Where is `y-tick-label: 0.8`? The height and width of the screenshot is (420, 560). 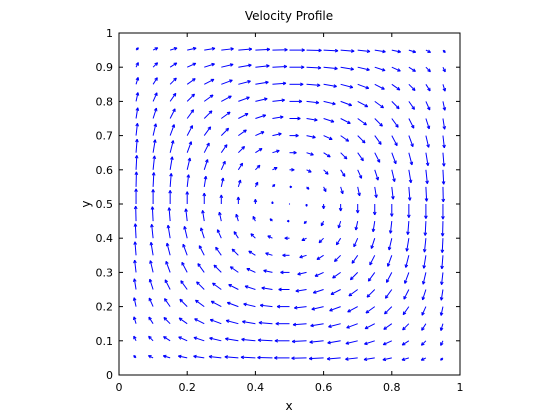
y-tick-label: 0.8 is located at coordinates (105, 101).